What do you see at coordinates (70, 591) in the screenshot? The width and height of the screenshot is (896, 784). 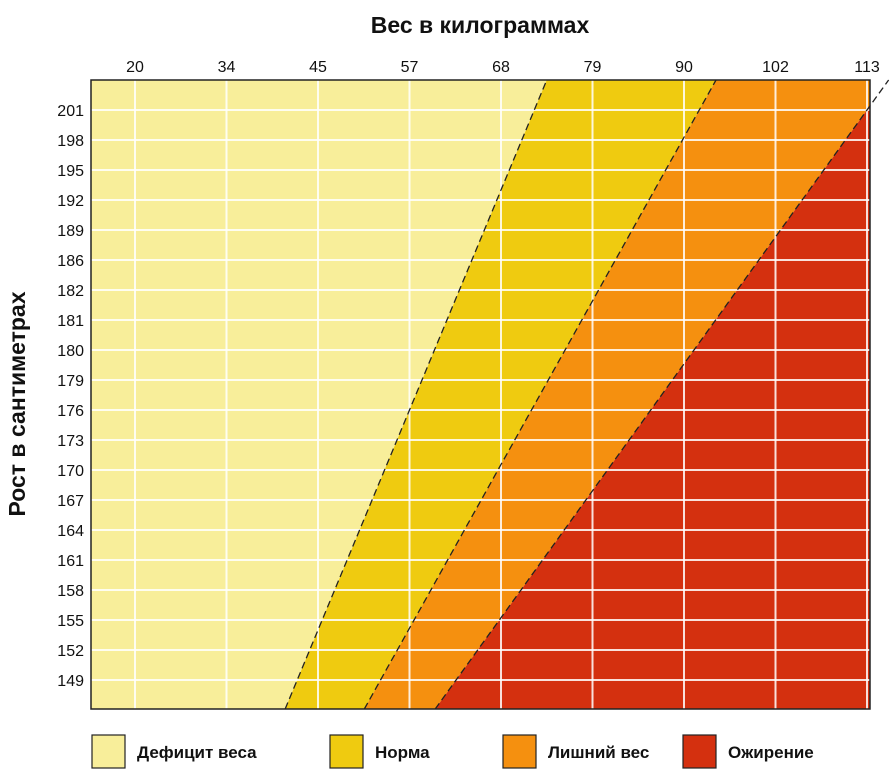 I see `y-tick-label: 158` at bounding box center [70, 591].